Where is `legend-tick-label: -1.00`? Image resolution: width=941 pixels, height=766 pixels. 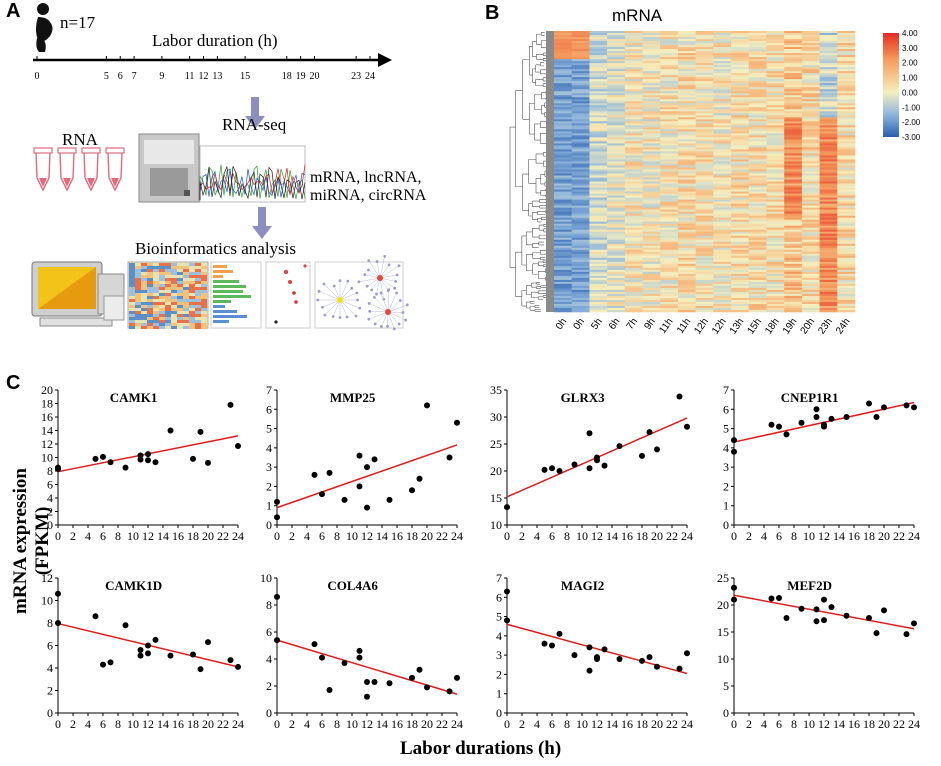
legend-tick-label: -1.00 is located at coordinates (911, 107).